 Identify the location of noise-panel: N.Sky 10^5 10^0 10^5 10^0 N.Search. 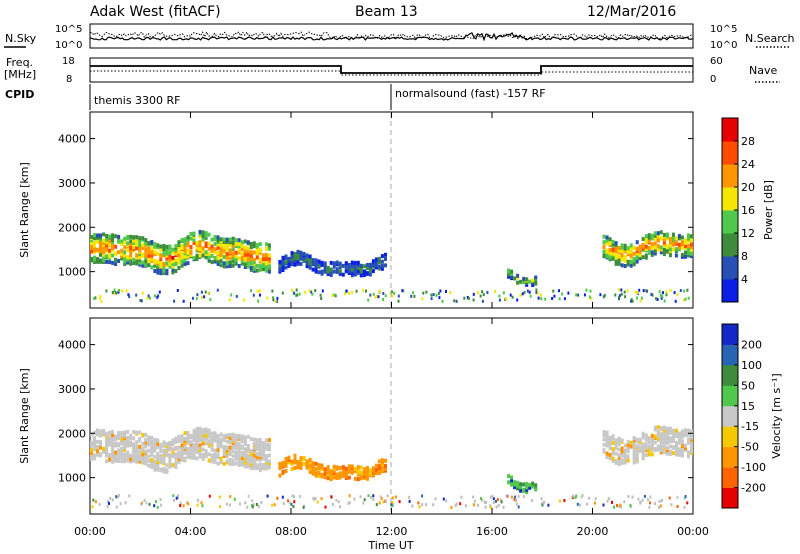
(399, 37).